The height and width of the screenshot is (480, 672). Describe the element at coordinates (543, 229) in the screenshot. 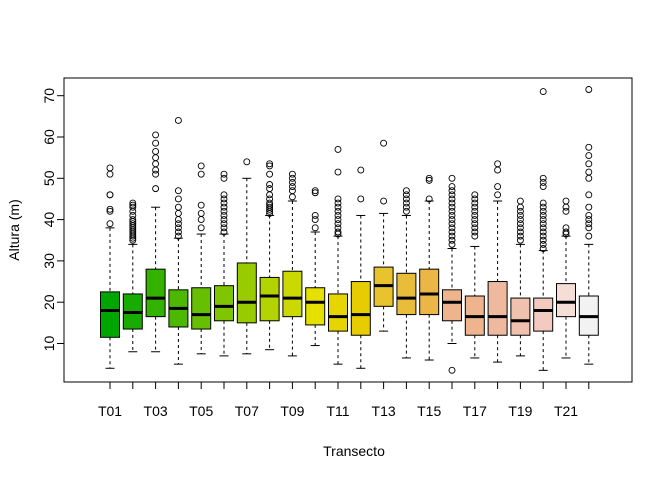

I see `box-t20` at that location.